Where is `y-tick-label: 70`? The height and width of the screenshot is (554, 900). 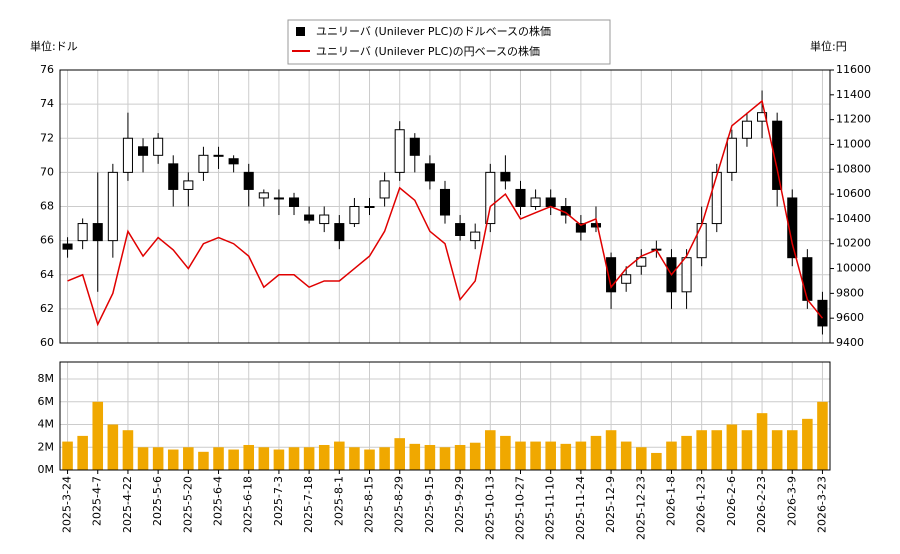 y-tick-label: 70 is located at coordinates (47, 171).